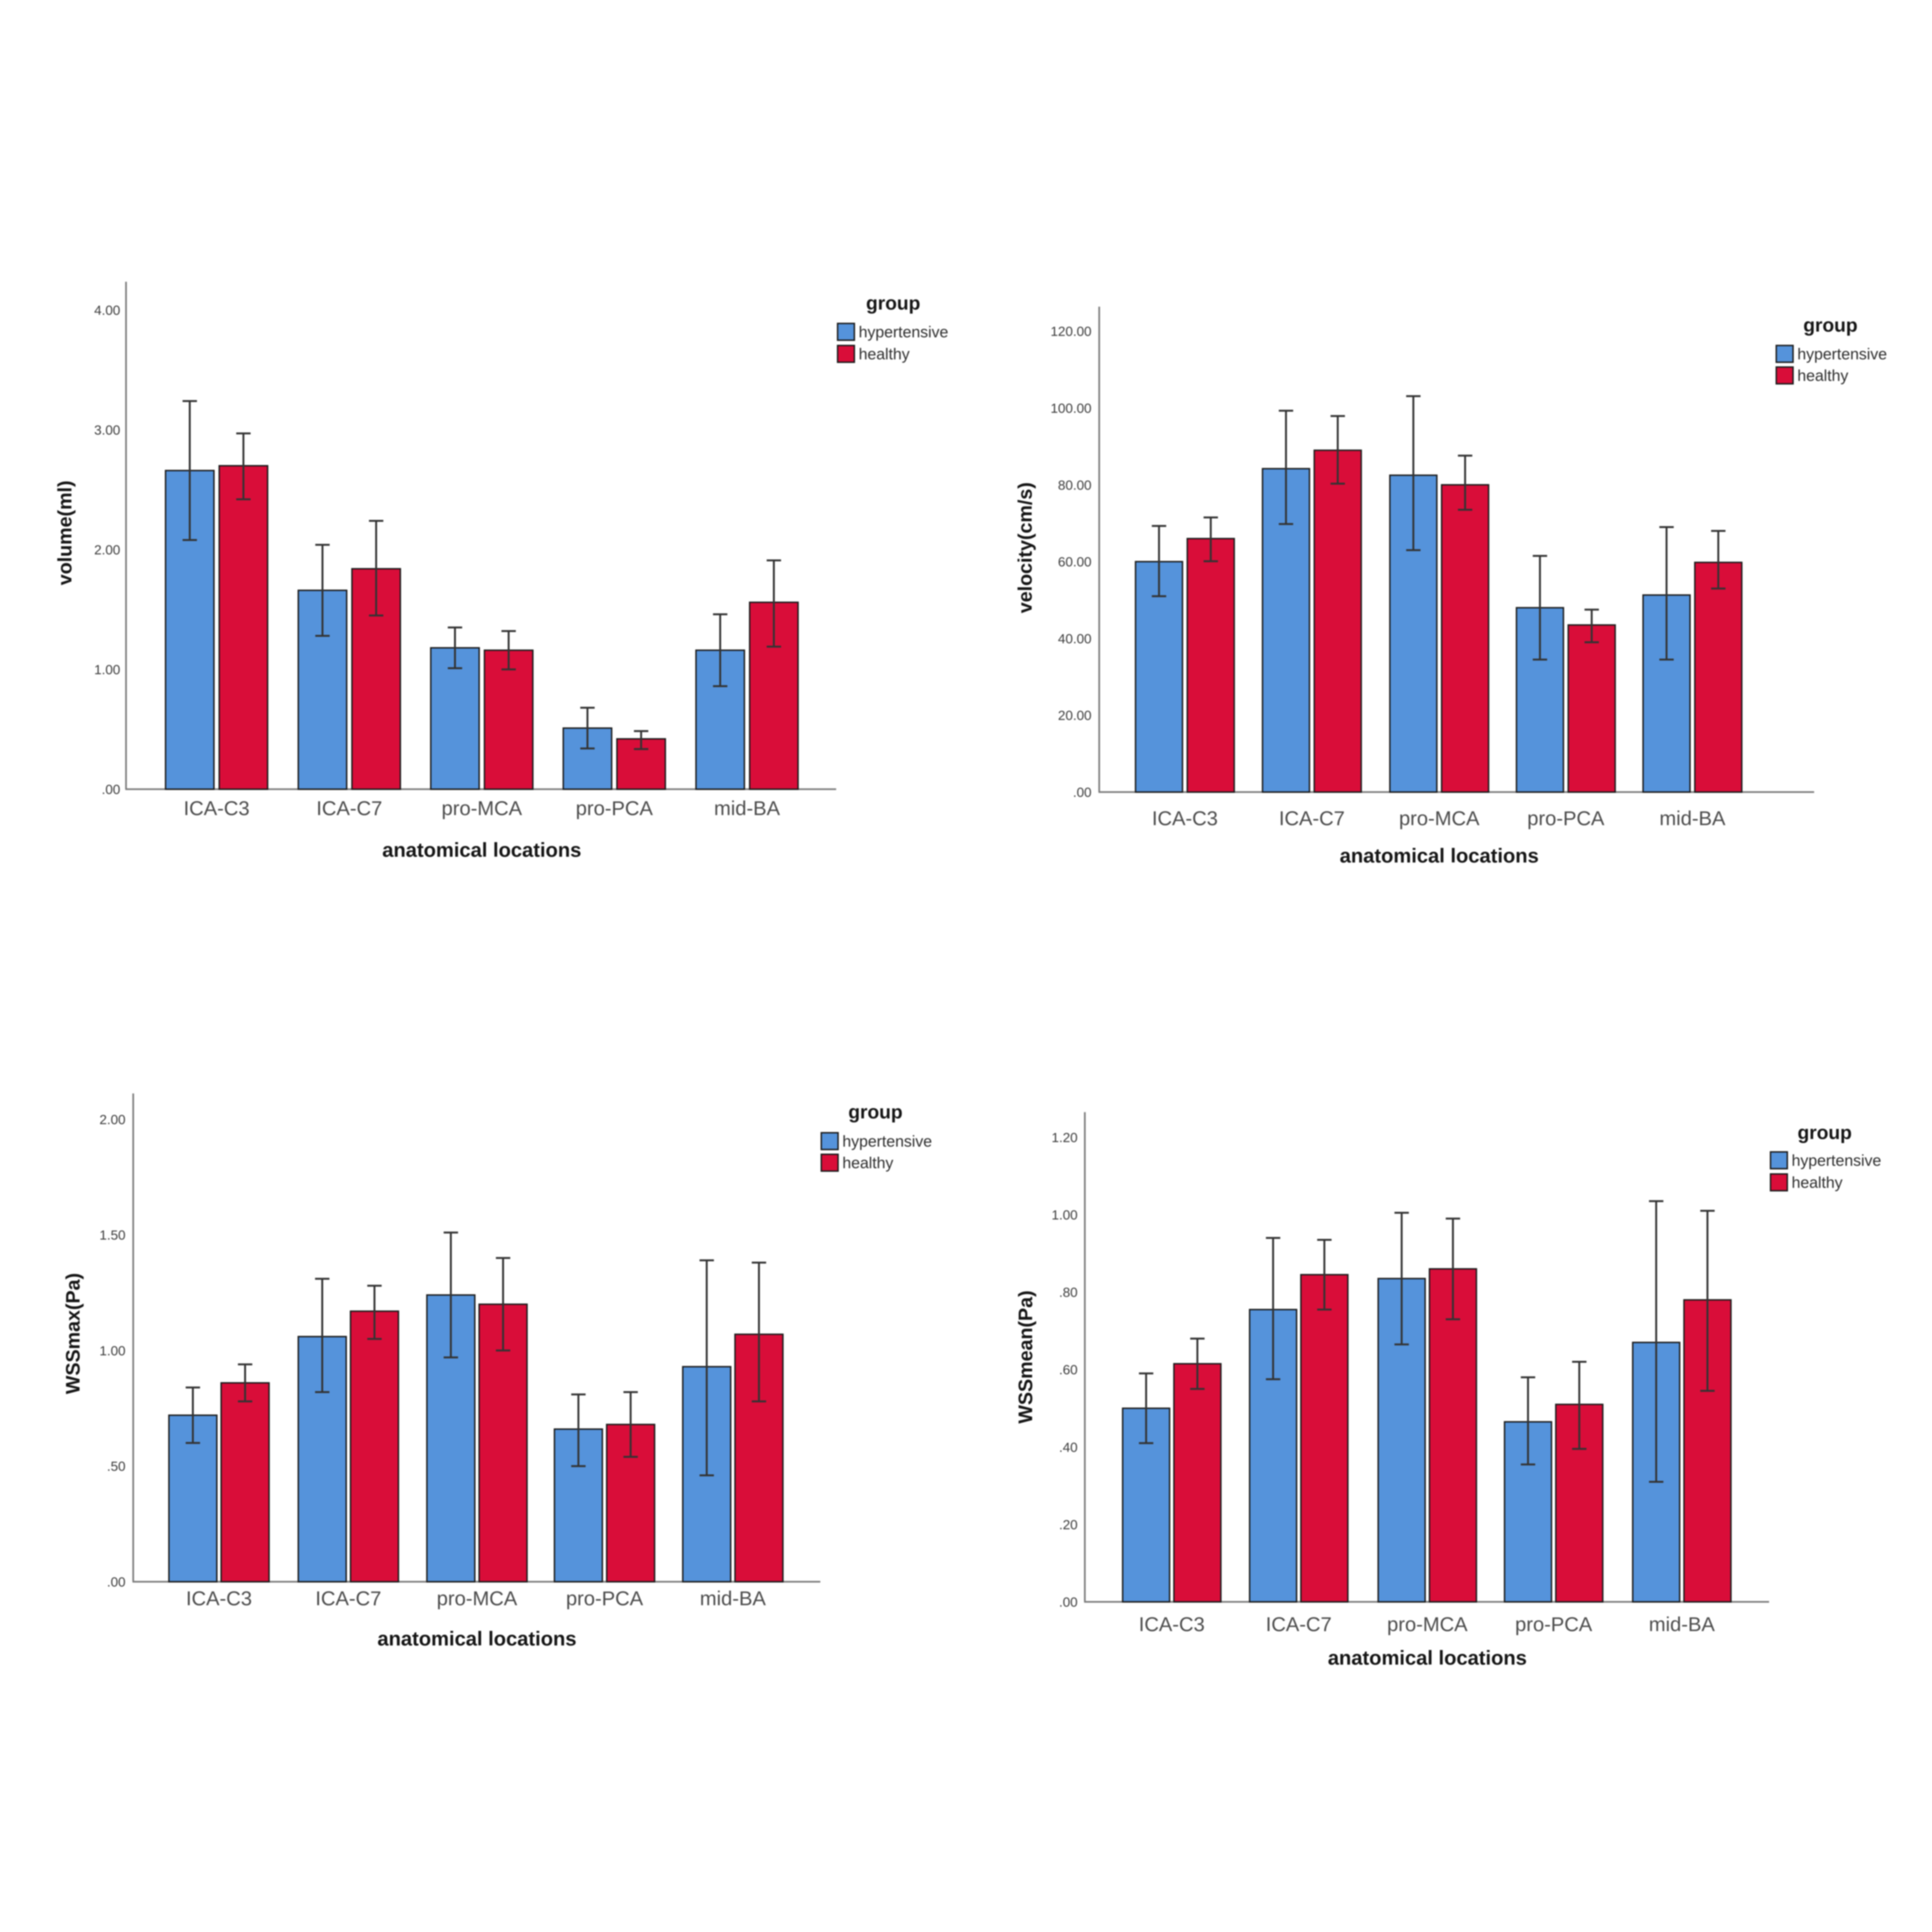  What do you see at coordinates (65, 533) in the screenshot?
I see `svg-text: volume(ml)` at bounding box center [65, 533].